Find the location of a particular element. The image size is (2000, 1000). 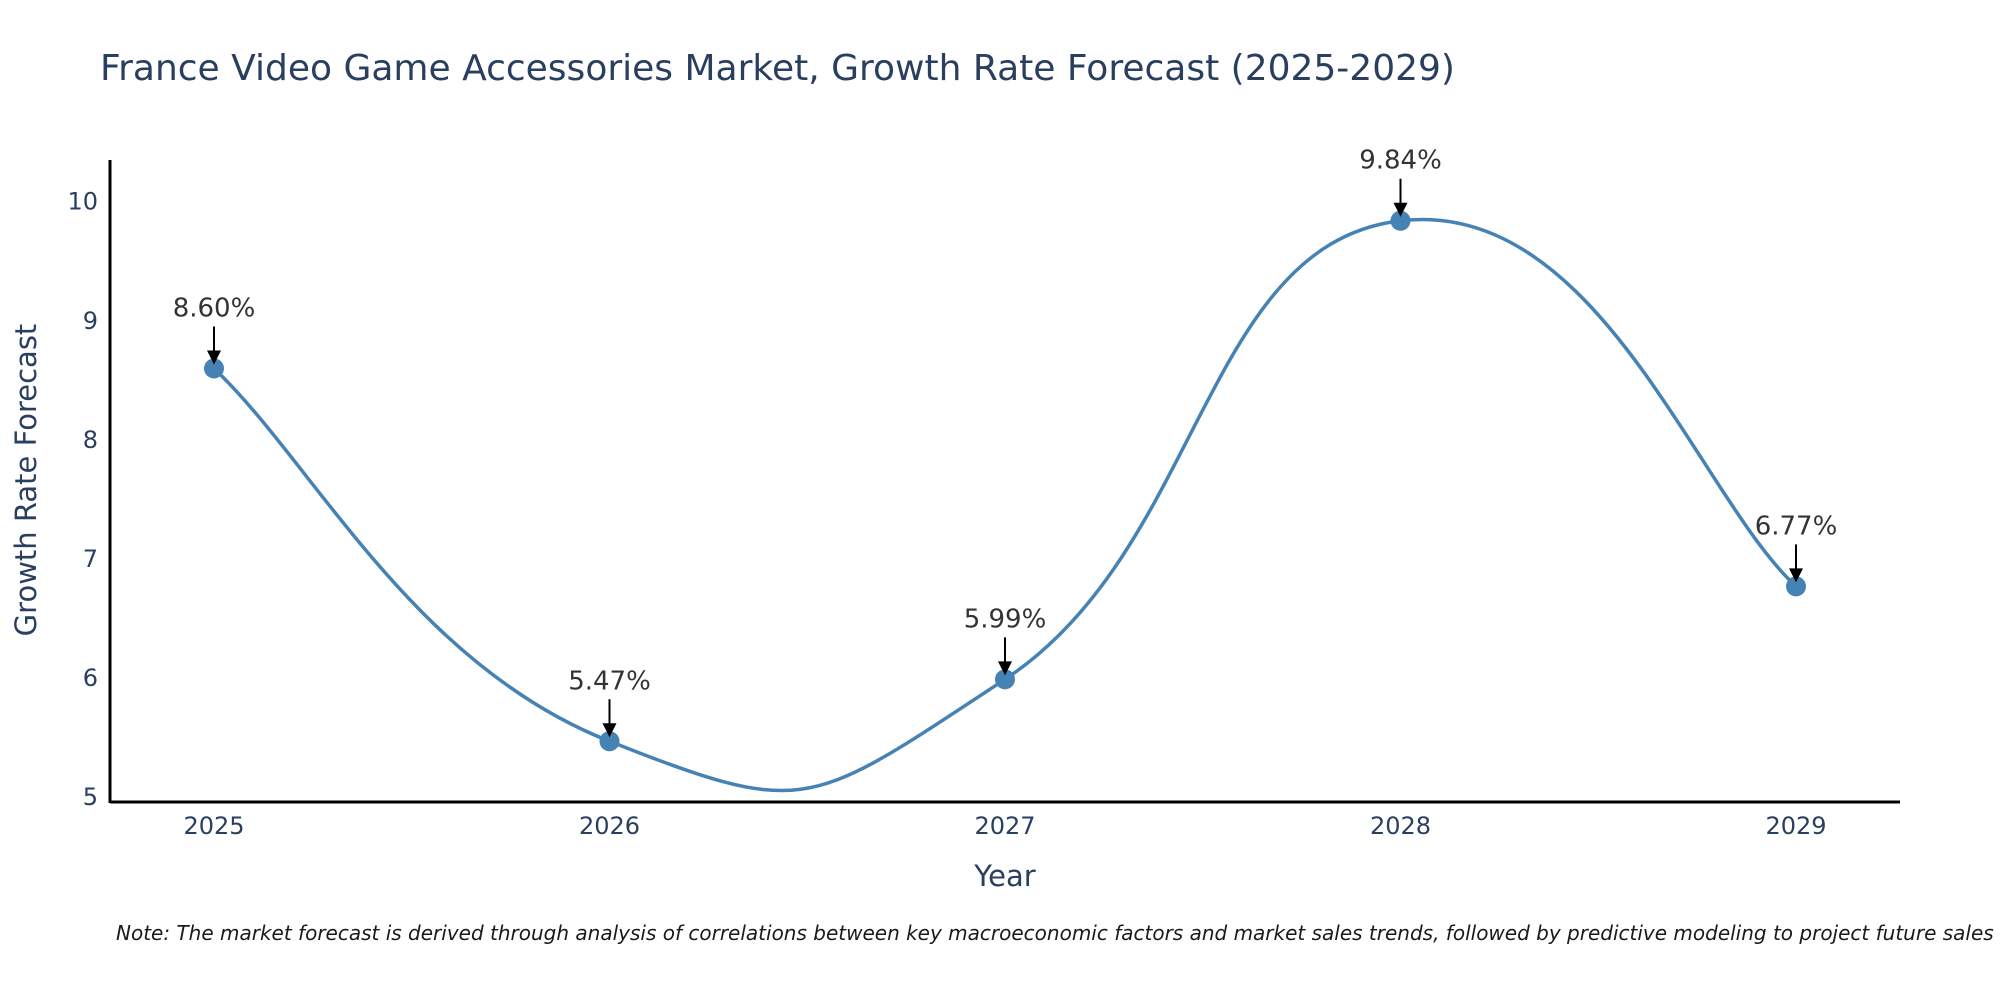

x-tick-label: 2025 is located at coordinates (213, 826).